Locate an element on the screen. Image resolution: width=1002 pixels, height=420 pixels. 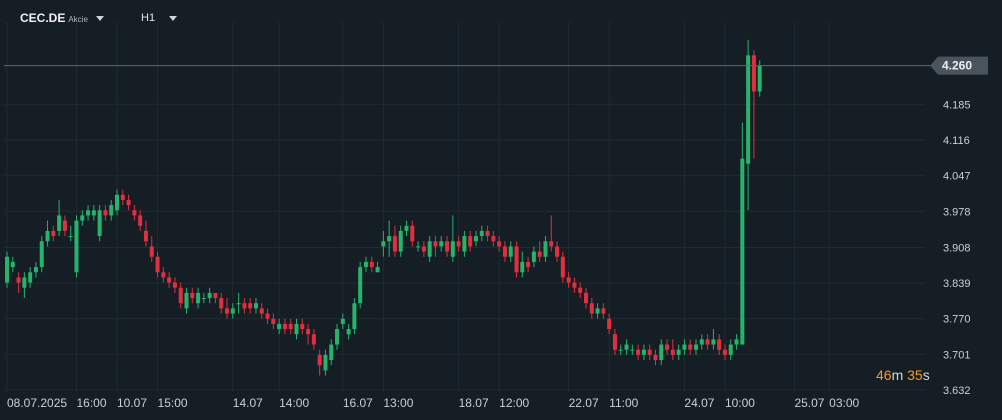
x-tick-label: 24.07 is located at coordinates (699, 403).